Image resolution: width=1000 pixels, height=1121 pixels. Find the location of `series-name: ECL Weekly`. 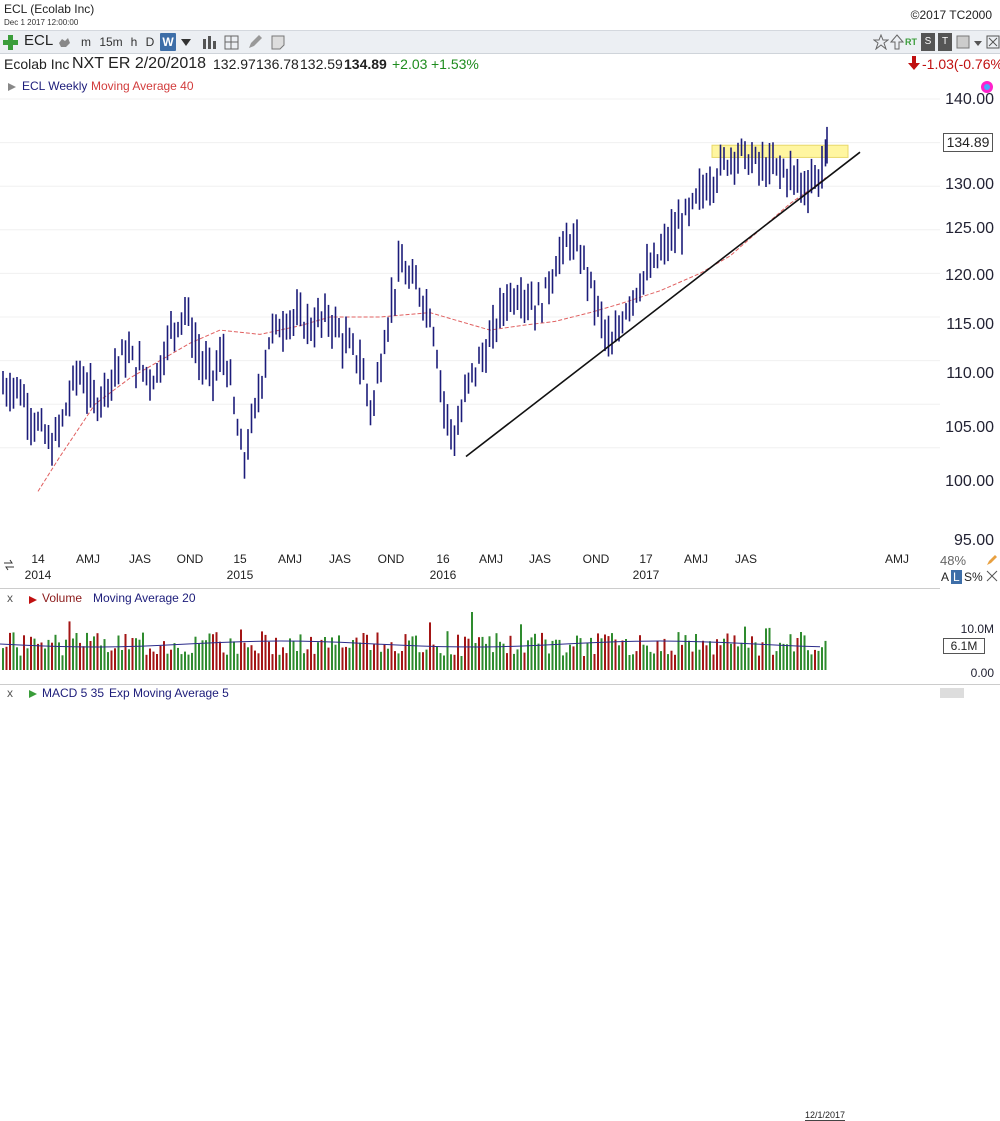

series-name: ECL Weekly is located at coordinates (55, 86).